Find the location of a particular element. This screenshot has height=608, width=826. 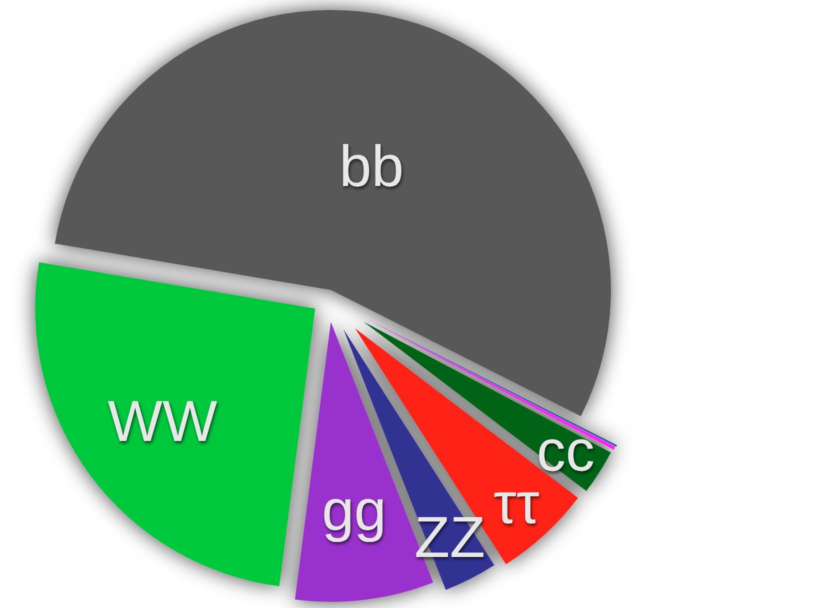

slice-label: ZZ is located at coordinates (450, 537).